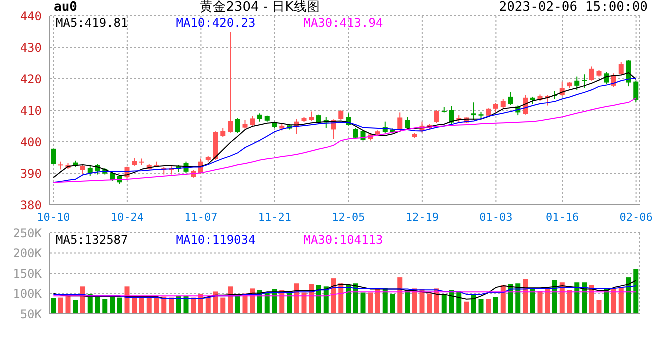  What do you see at coordinates (216, 23) in the screenshot?
I see `text: MA10:420.23` at bounding box center [216, 23].